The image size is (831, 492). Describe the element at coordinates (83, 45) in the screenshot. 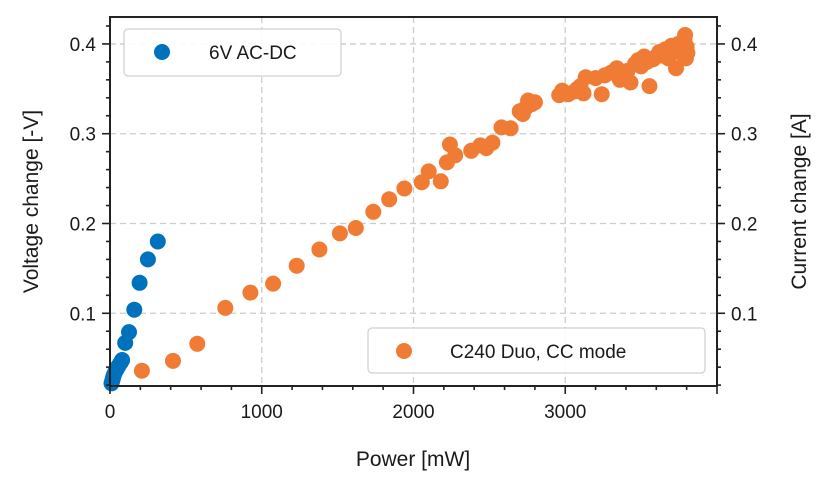

I see `y-tick-label: 0.4` at that location.